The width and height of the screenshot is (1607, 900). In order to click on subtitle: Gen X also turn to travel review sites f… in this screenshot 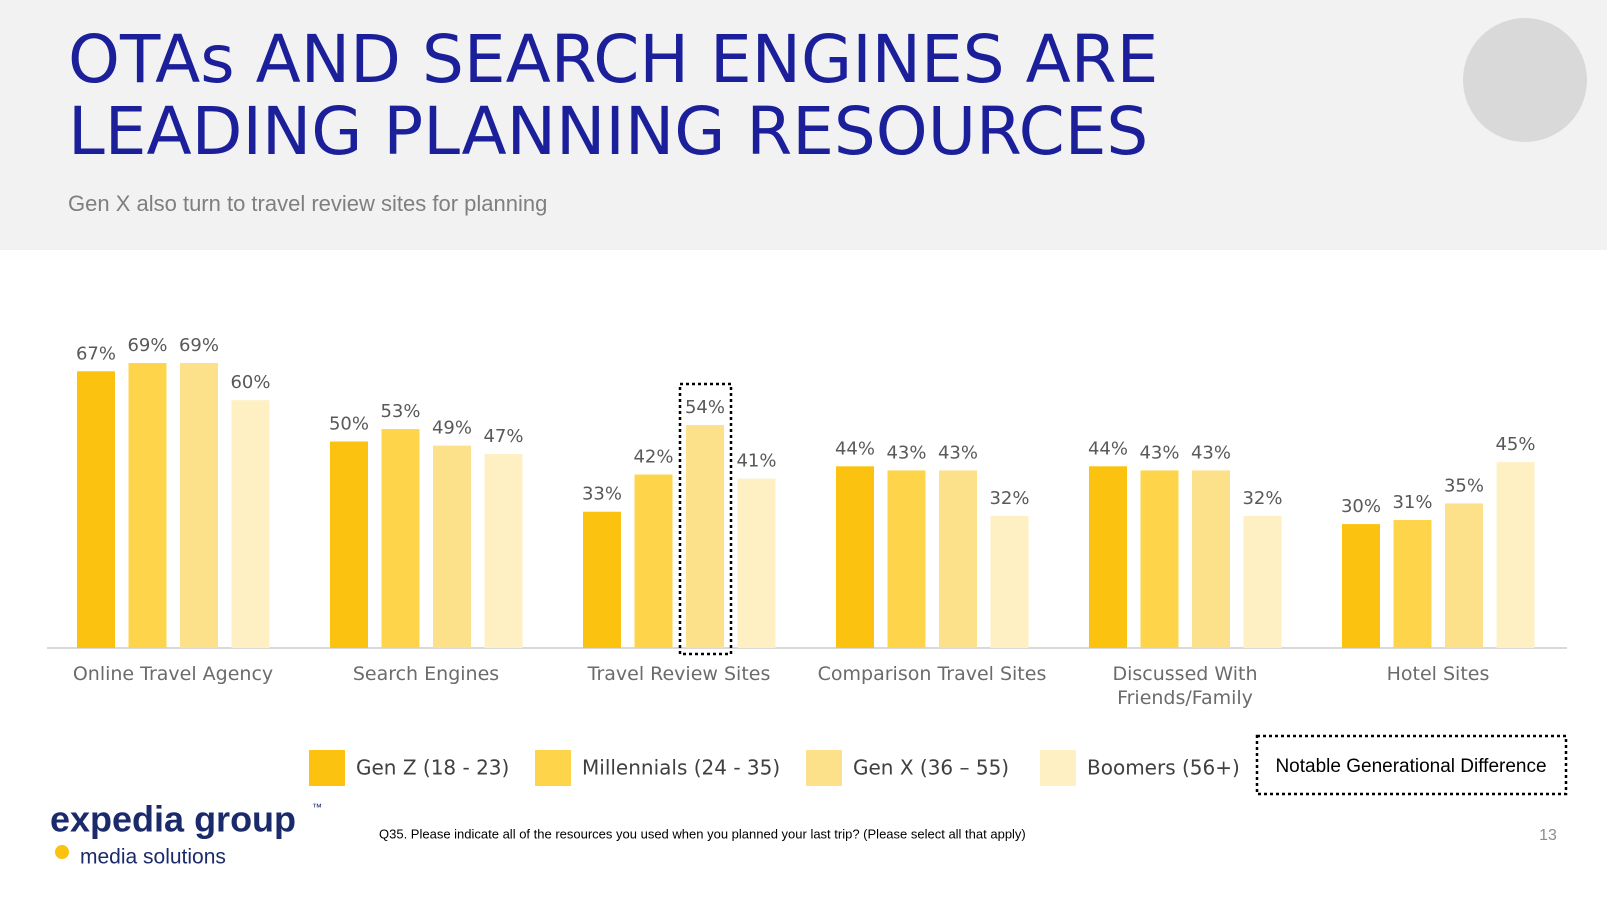, I will do `click(307, 203)`.